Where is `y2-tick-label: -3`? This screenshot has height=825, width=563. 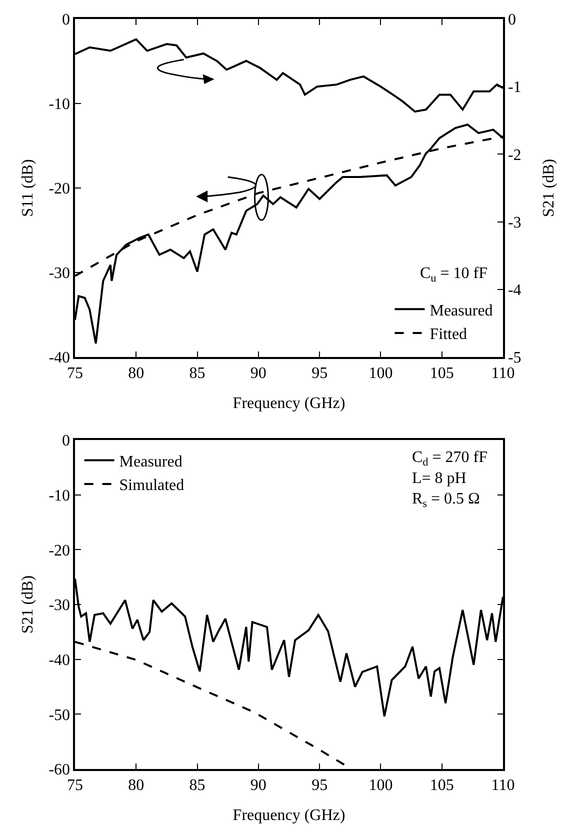
y2-tick-label: -3 is located at coordinates (515, 223).